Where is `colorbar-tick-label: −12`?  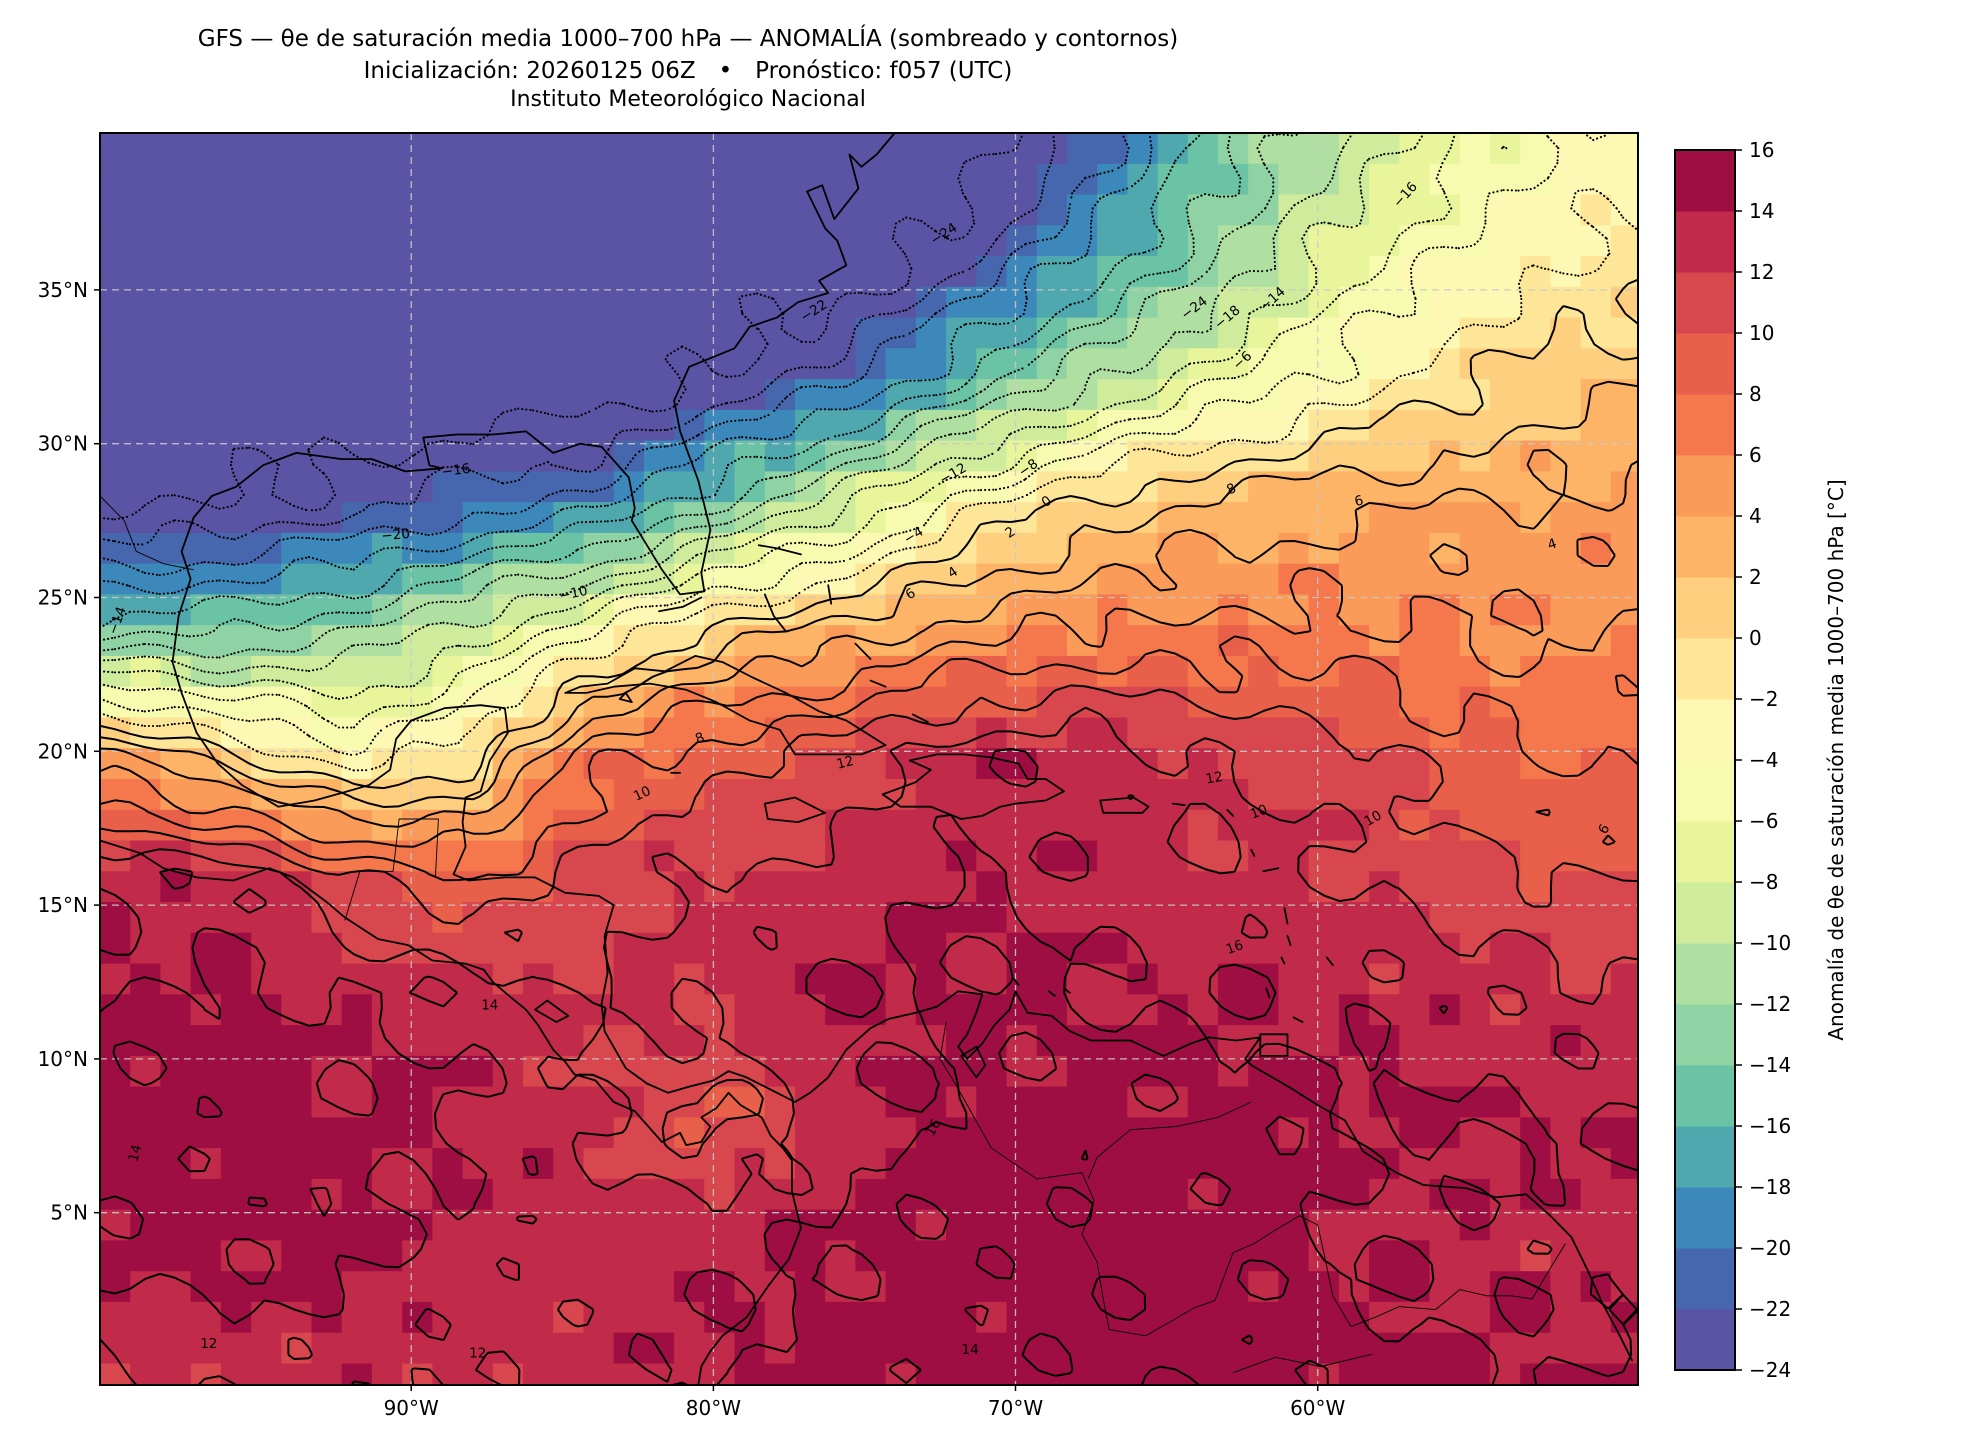
colorbar-tick-label: −12 is located at coordinates (1770, 1004).